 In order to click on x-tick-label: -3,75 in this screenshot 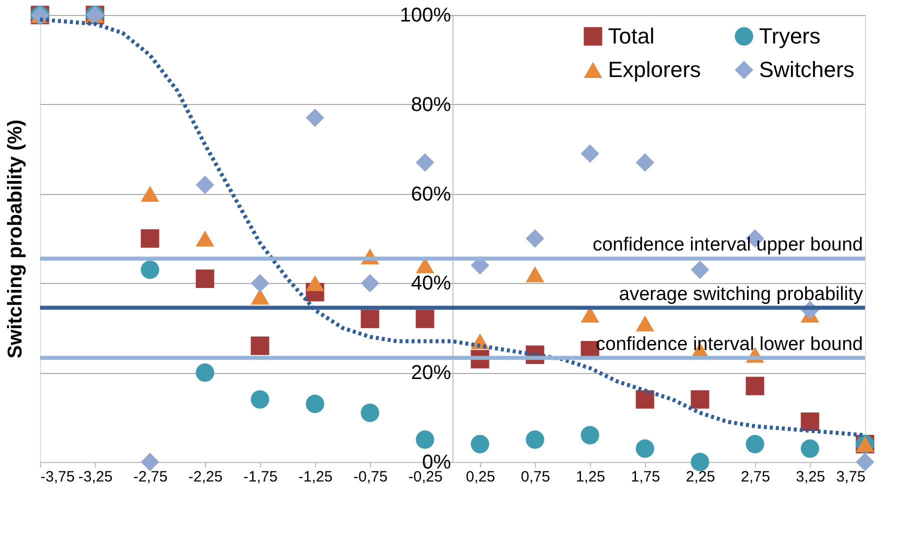, I will do `click(57, 477)`.